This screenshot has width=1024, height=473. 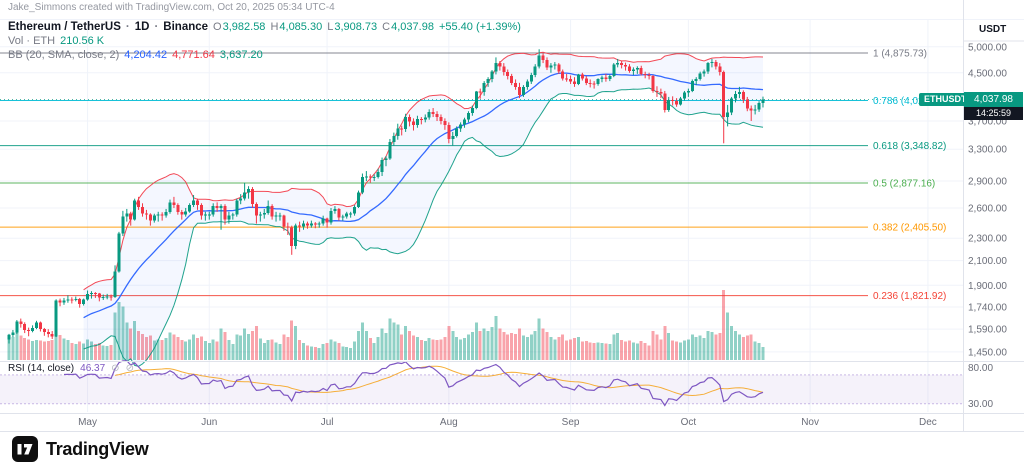 I want to click on svg-text: 0.382 (2,405.50), so click(x=909, y=228).